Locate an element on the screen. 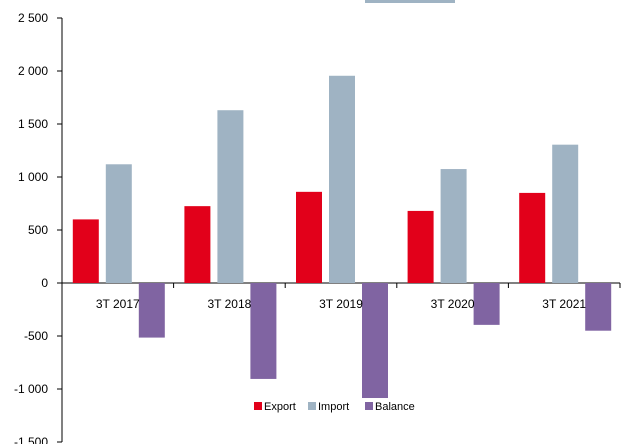 The width and height of the screenshot is (625, 444). header-accent-bar is located at coordinates (410, 1).